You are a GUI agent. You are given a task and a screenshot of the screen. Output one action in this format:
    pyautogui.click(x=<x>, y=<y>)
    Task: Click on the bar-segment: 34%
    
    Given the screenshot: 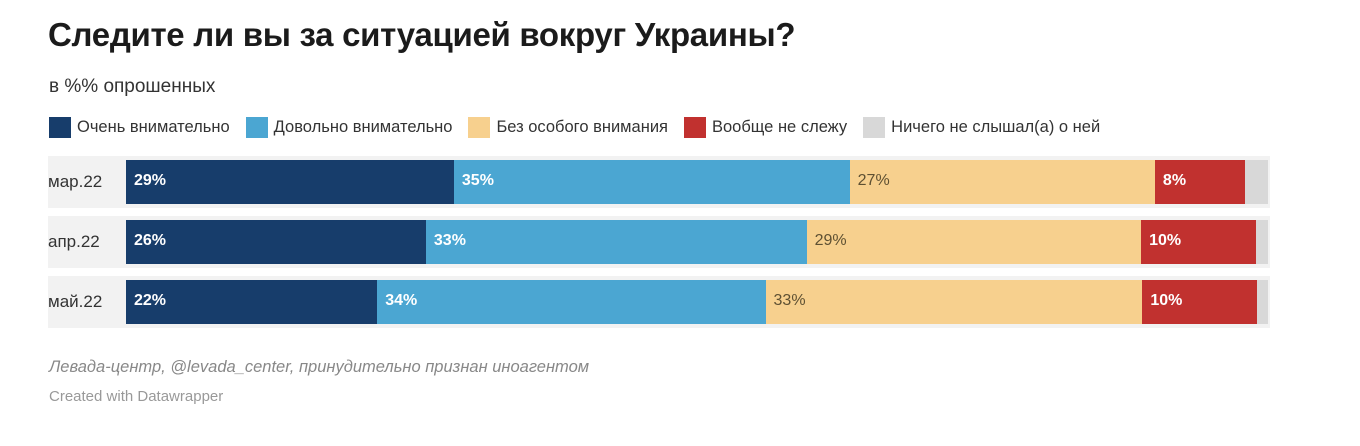 What is the action you would take?
    pyautogui.click(x=571, y=302)
    